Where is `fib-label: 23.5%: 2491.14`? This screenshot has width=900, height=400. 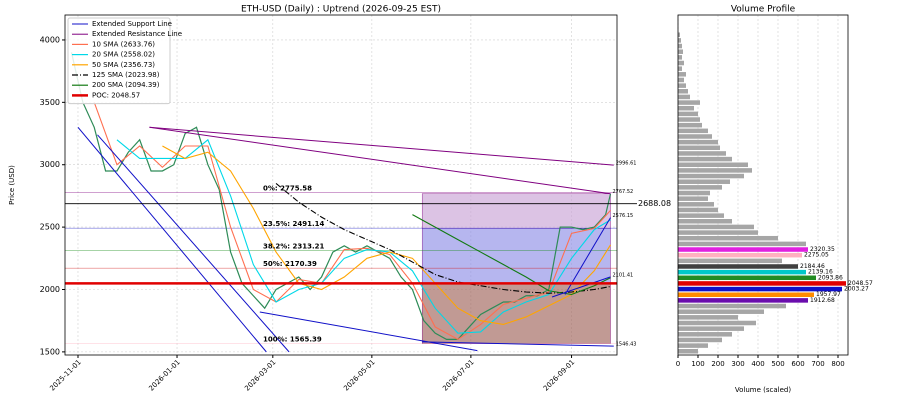 fib-label: 23.5%: 2491.14 is located at coordinates (294, 224).